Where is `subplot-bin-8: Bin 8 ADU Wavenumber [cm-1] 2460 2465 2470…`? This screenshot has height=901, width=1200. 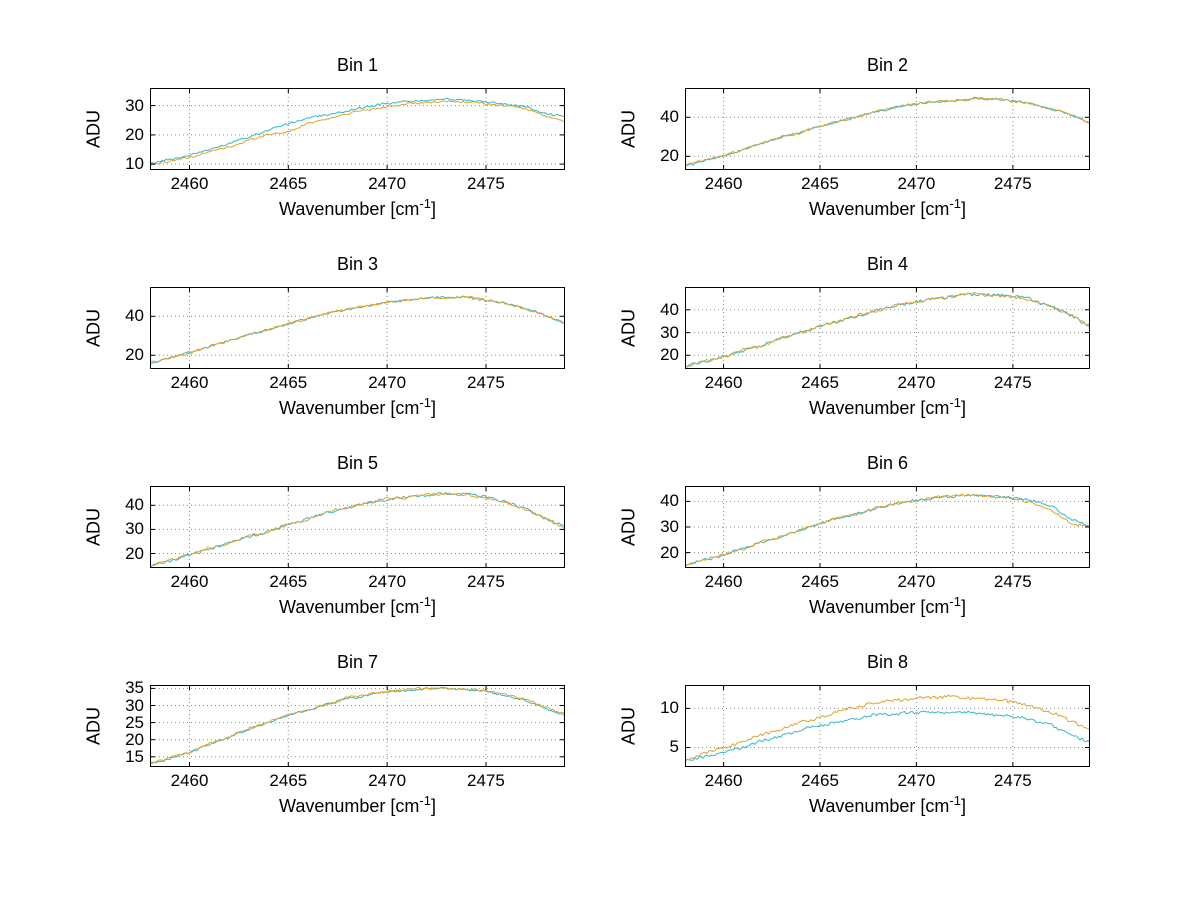 subplot-bin-8: Bin 8 ADU Wavenumber [cm-1] 2460 2465 2470… is located at coordinates (854, 734).